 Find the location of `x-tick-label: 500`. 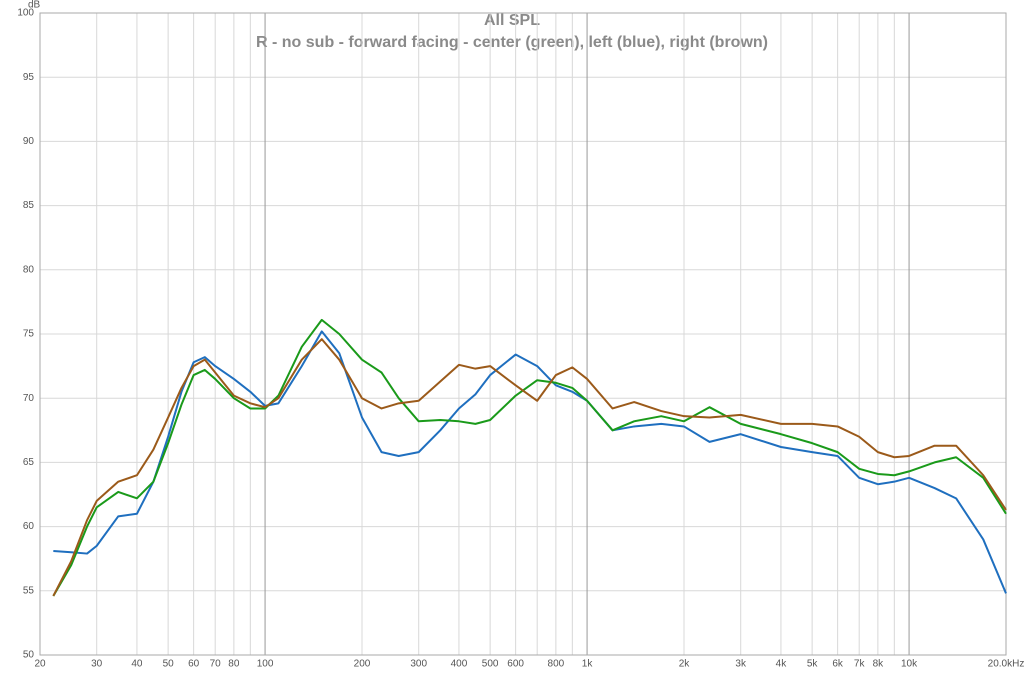

x-tick-label: 500 is located at coordinates (490, 664).